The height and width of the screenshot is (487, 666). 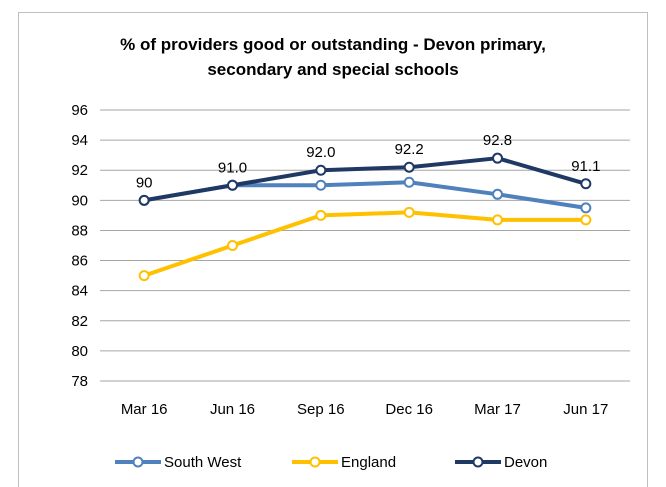 What do you see at coordinates (144, 182) in the screenshot?
I see `data-label: 90` at bounding box center [144, 182].